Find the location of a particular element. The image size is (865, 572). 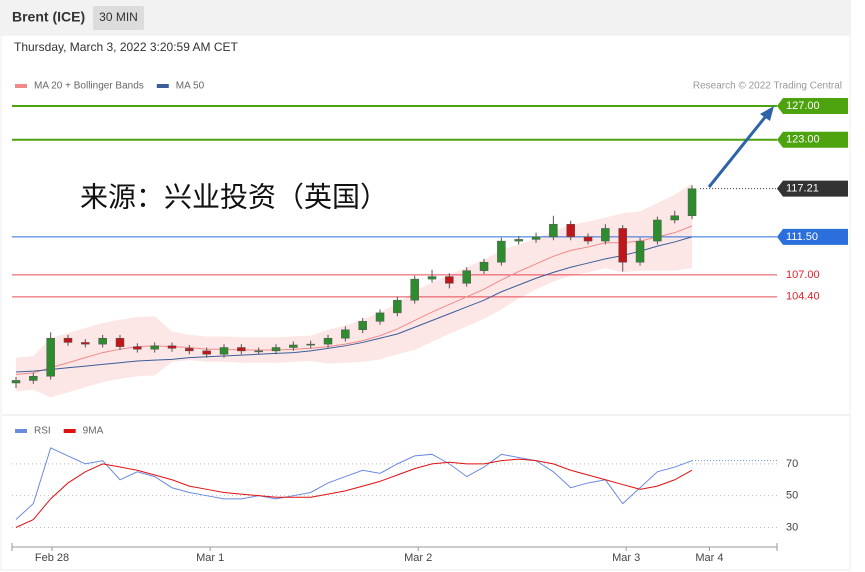

y-tick-label: 70 is located at coordinates (792, 464).